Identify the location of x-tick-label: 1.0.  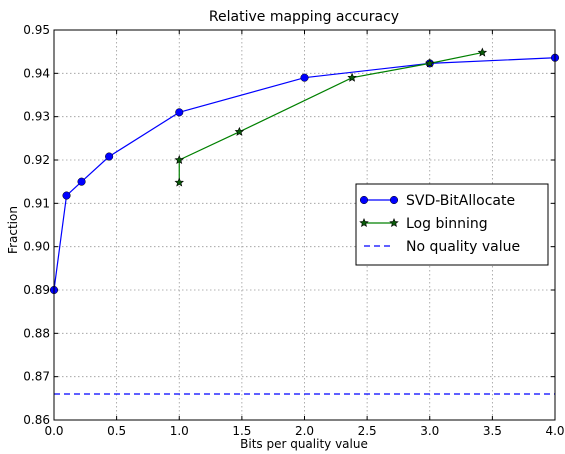
(179, 431).